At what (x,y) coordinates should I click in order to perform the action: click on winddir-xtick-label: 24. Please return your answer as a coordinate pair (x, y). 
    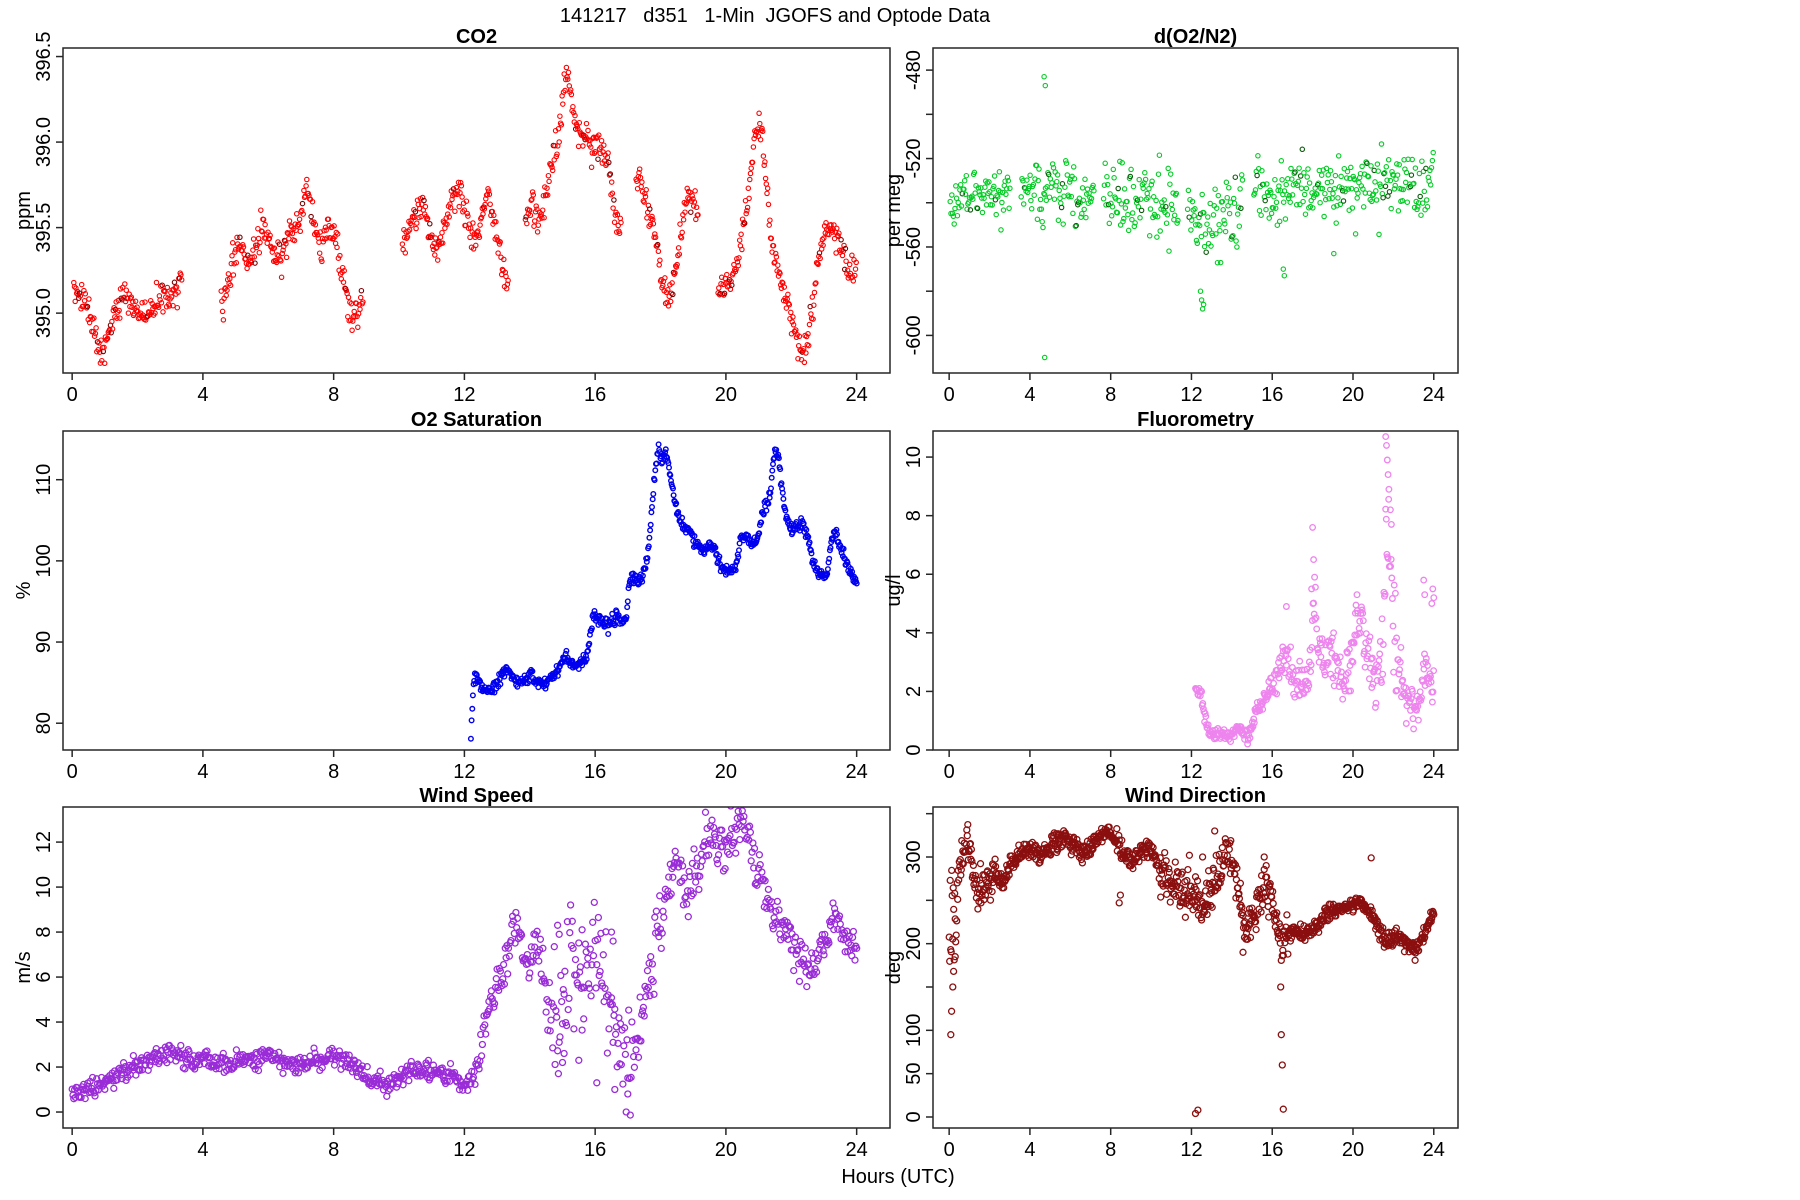
    Looking at the image, I should click on (1434, 1150).